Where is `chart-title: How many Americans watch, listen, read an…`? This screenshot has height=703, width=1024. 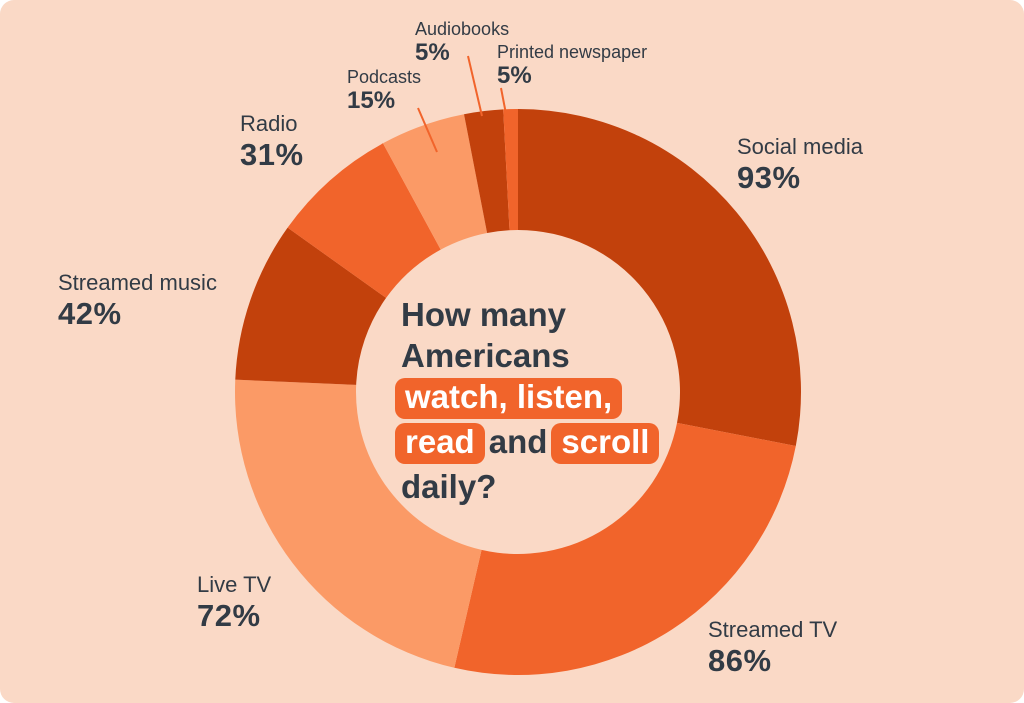 chart-title: How many Americans watch, listen, read an… is located at coordinates (538, 400).